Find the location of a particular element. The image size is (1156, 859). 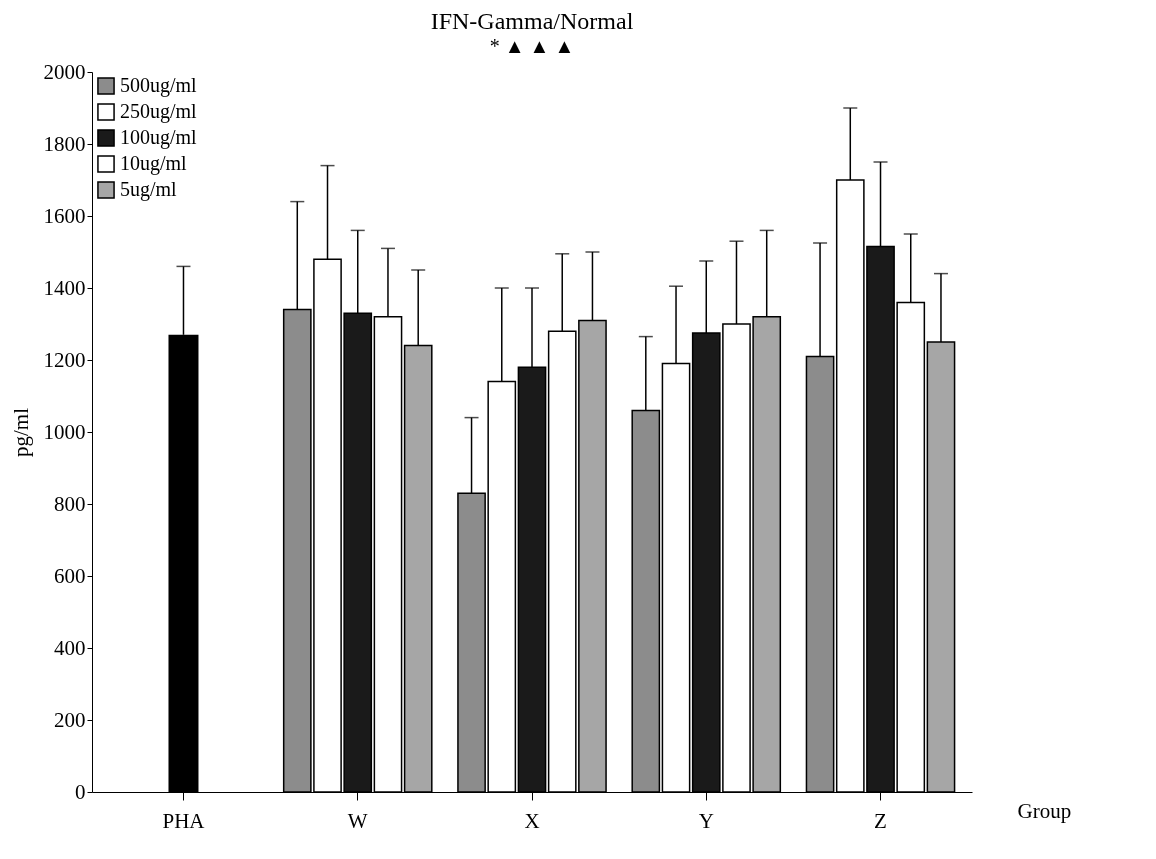

chart-title: IFN-Gamma/Normal is located at coordinates (532, 21).